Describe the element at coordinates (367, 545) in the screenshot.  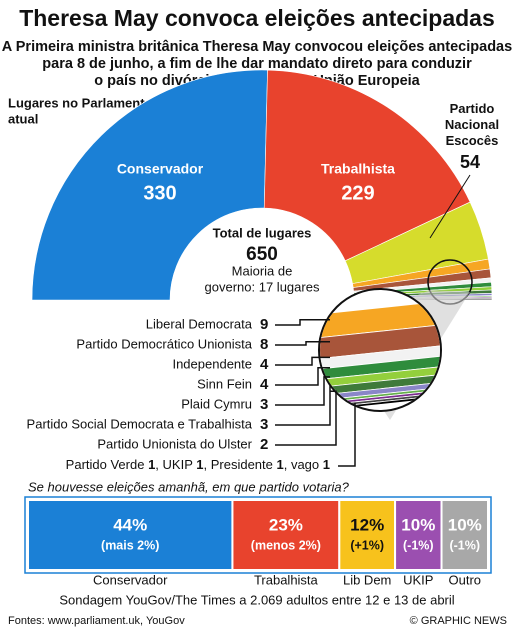
I see `poll-change: (+1%)` at that location.